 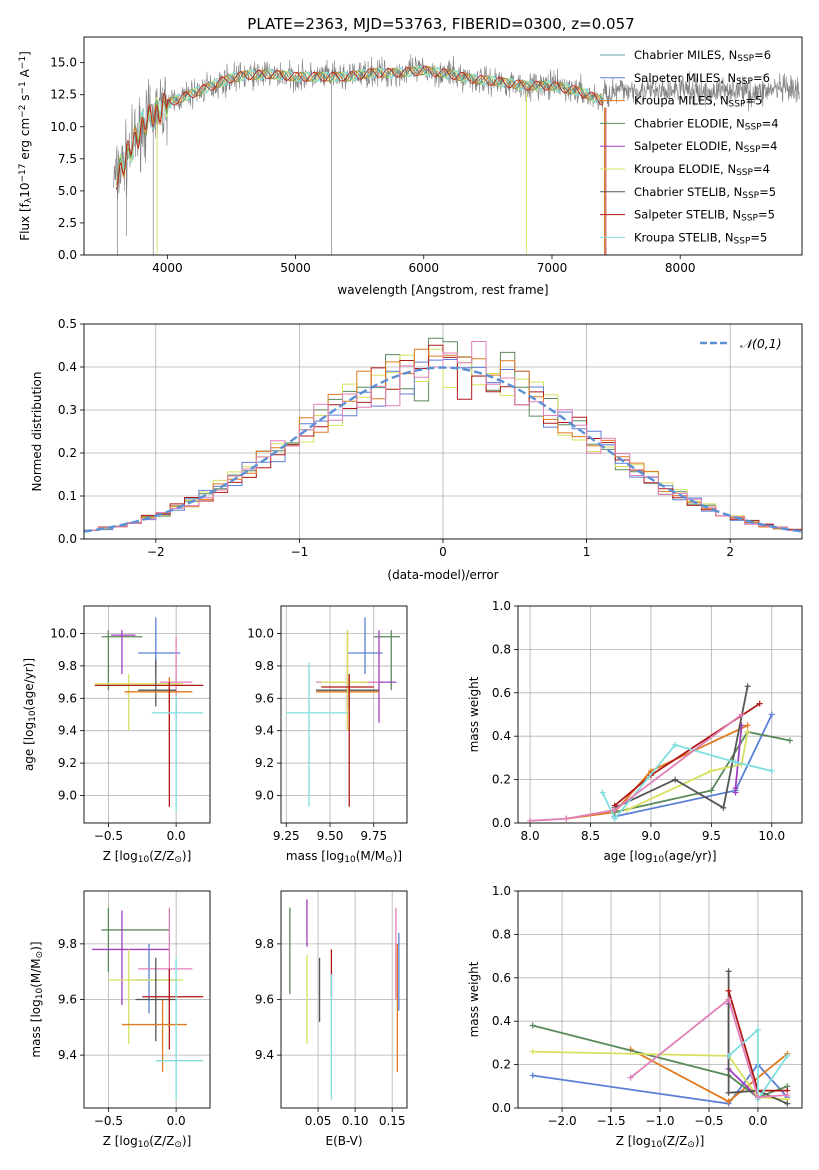 I want to click on y-tick-label: 9.0, so click(x=67, y=795).